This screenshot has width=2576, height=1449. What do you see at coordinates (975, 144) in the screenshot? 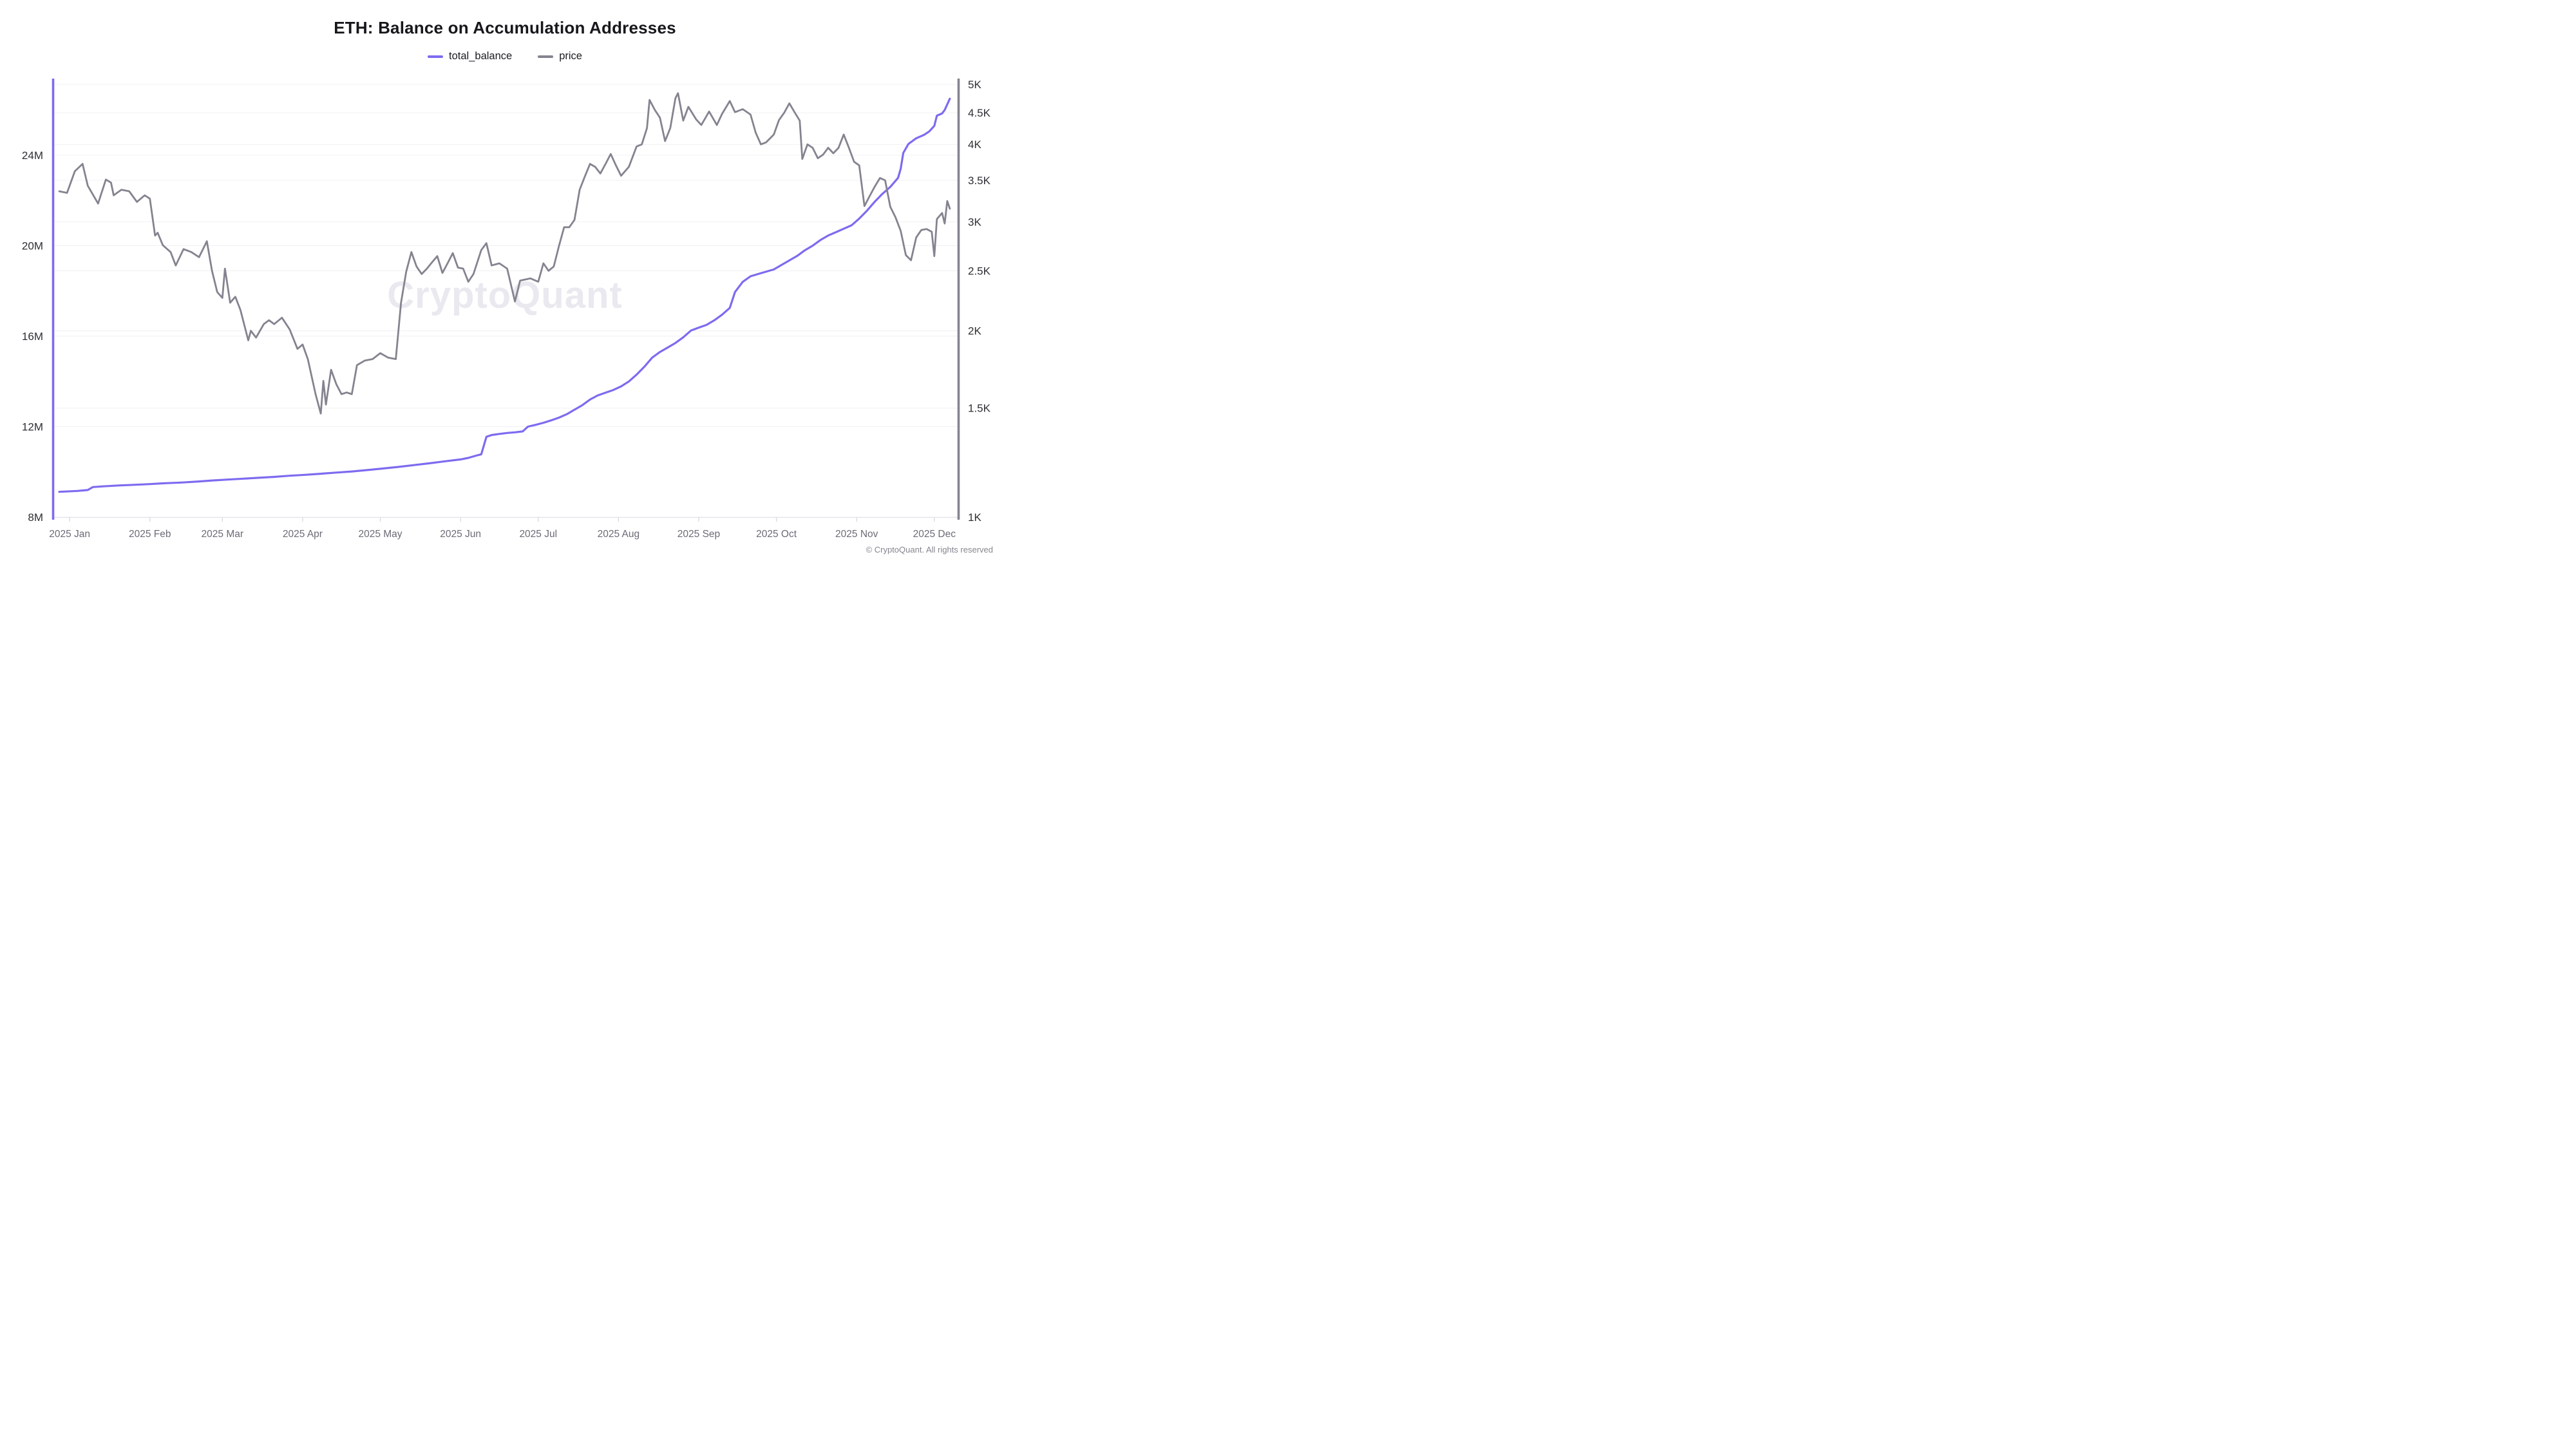
I see `y-axis-right-tick-label: 4K` at bounding box center [975, 144].